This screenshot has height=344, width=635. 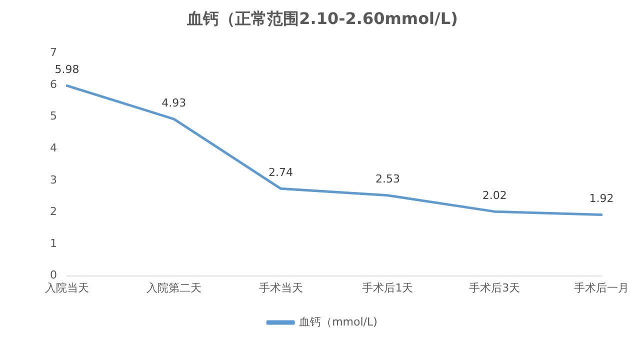 I want to click on data-label: 2.74, so click(x=281, y=173).